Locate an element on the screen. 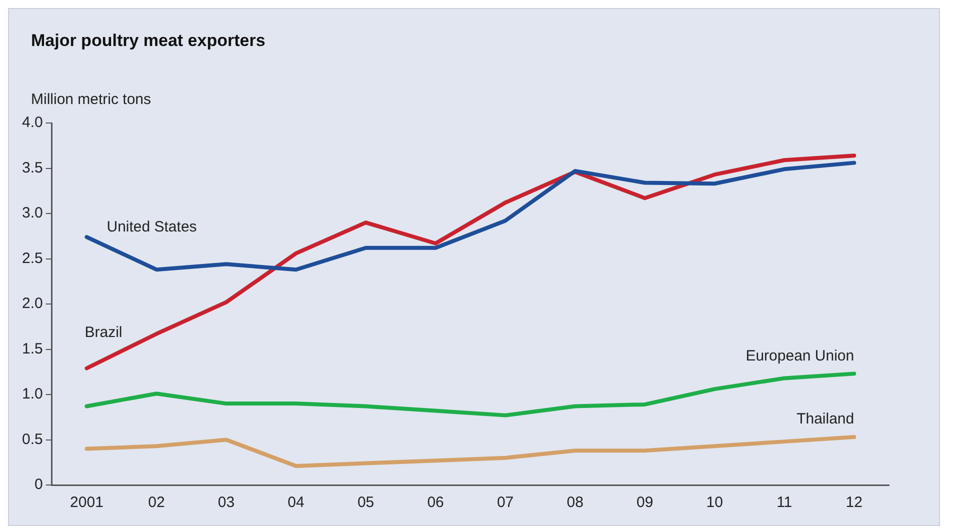  x-tick-label: 10 is located at coordinates (714, 503).